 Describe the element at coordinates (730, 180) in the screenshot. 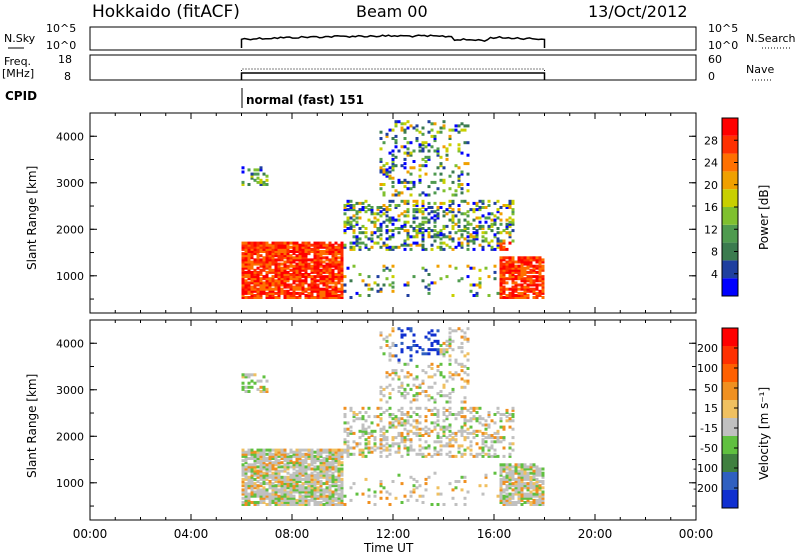

I see `colorbar-segment` at that location.